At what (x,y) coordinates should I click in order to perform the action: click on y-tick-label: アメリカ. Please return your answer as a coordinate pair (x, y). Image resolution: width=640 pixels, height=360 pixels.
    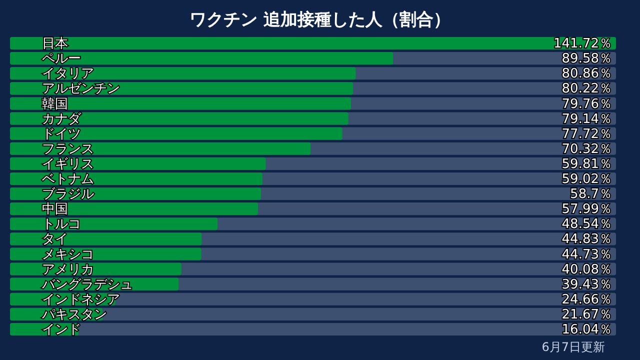
    Looking at the image, I should click on (68, 270).